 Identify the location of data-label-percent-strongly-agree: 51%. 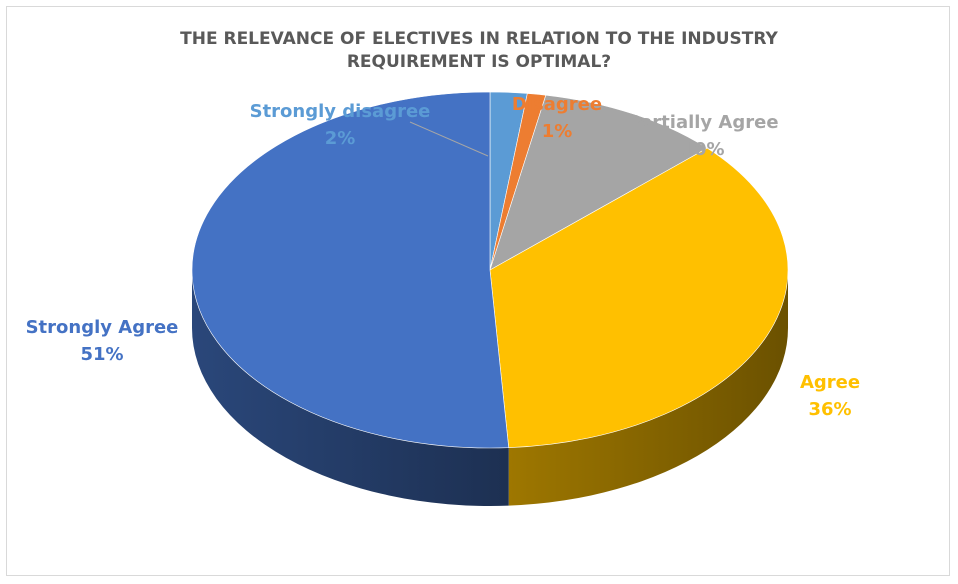
(101, 354).